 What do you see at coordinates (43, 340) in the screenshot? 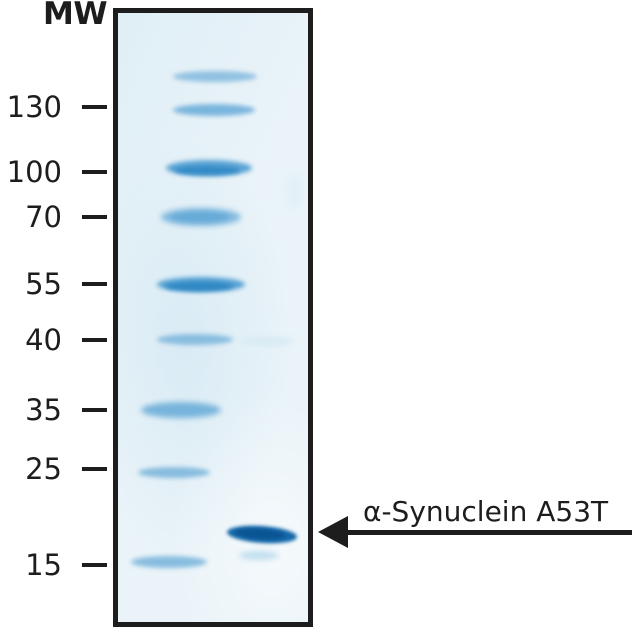
I see `mw-label-40: 40` at bounding box center [43, 340].